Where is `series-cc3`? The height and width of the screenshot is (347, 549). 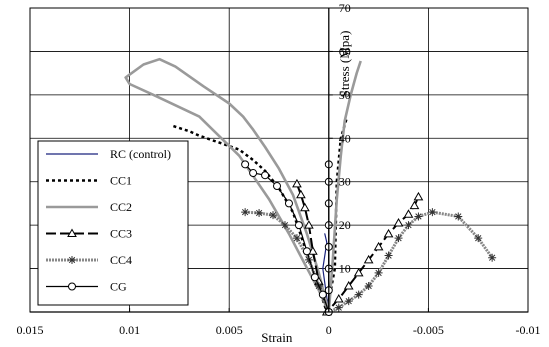 series-cc3 is located at coordinates (358, 247).